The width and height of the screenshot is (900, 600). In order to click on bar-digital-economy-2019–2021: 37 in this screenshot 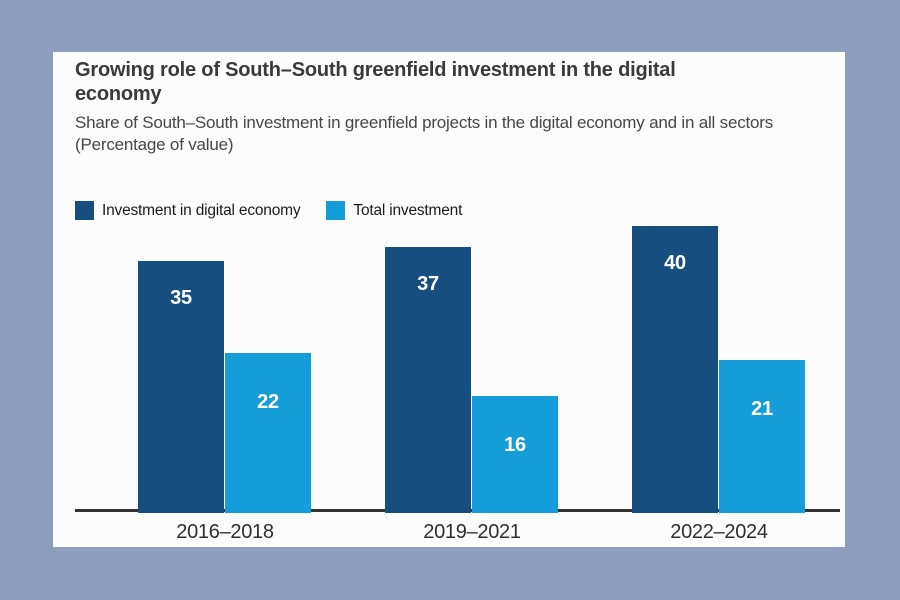, I will do `click(428, 380)`.